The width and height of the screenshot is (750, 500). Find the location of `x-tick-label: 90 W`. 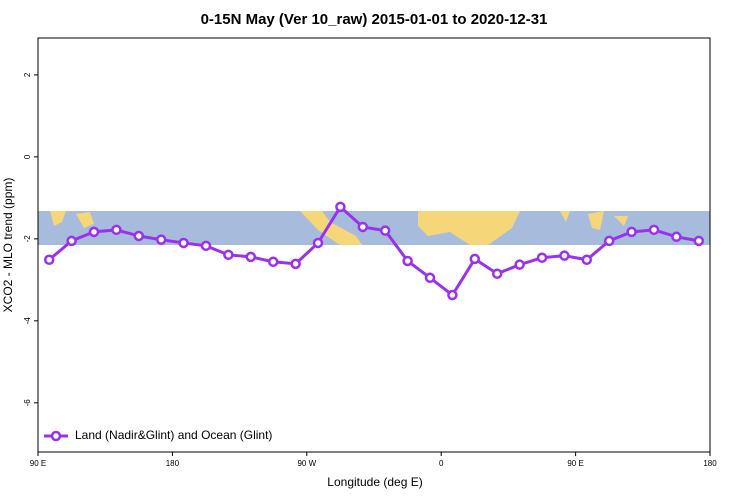

x-tick-label: 90 W is located at coordinates (306, 463).